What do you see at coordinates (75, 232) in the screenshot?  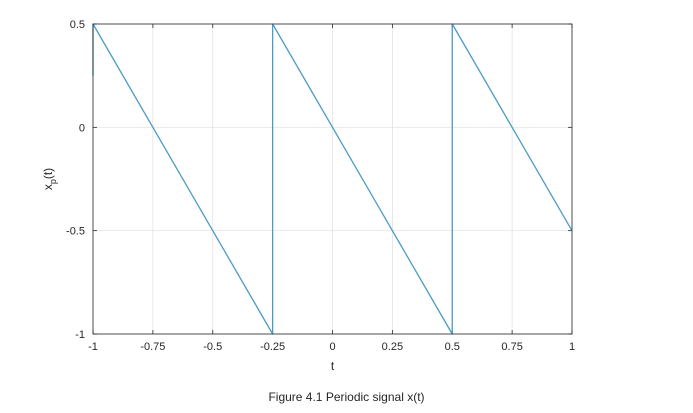 I see `y-tick-label: -0.5` at bounding box center [75, 232].